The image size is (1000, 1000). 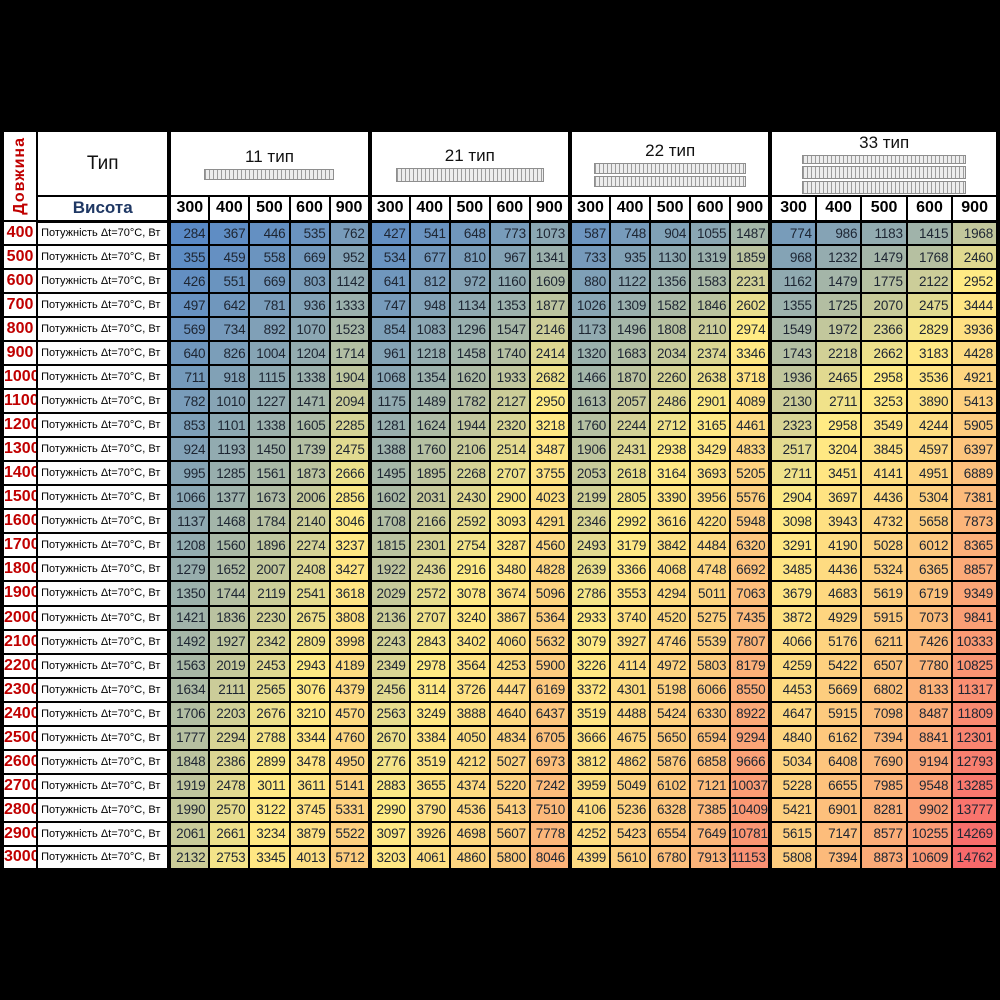 What do you see at coordinates (975, 569) in the screenshot?
I see `power-value-cell: 8857` at bounding box center [975, 569].